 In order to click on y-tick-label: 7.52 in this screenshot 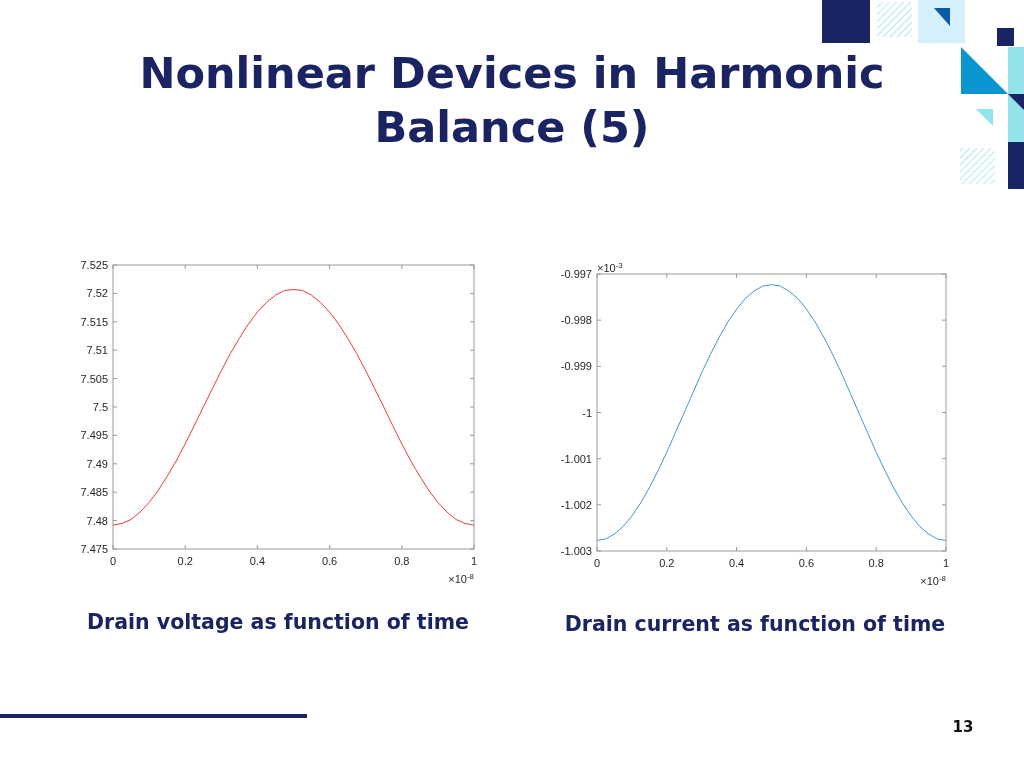, I will do `click(97, 293)`.